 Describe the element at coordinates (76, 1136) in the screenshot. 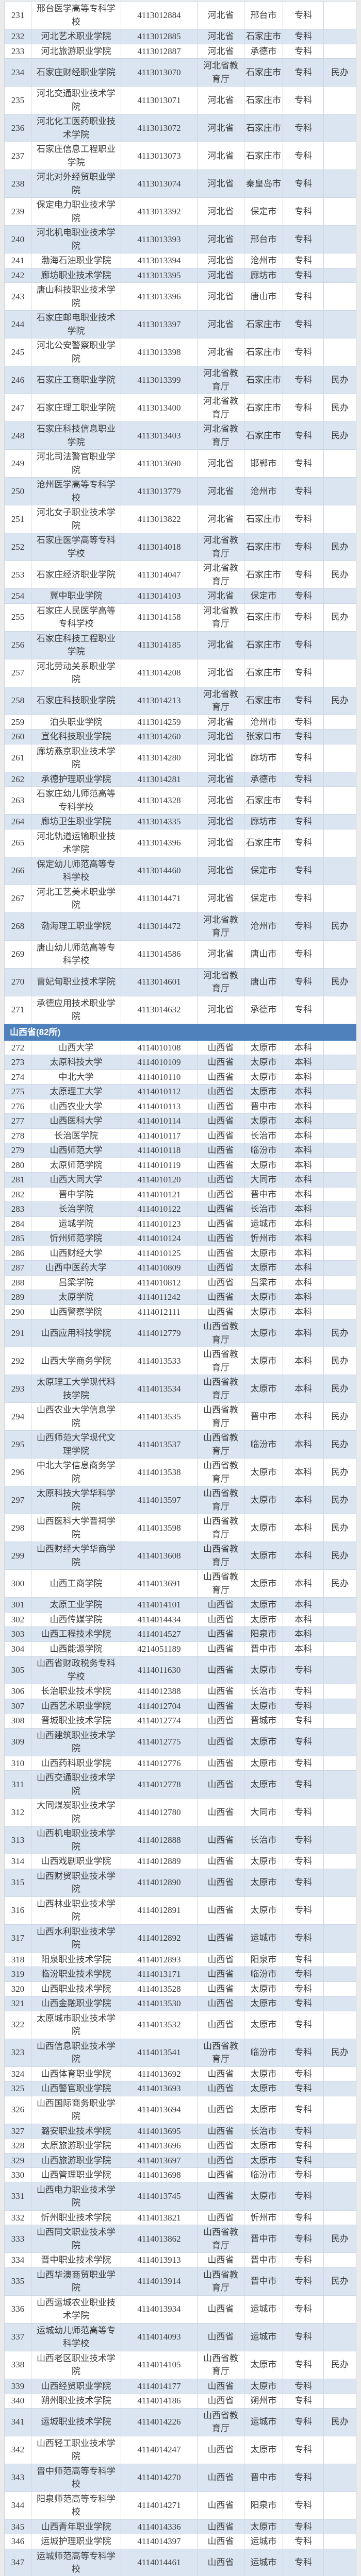

I see `school-name-cell: 长治医学院` at that location.